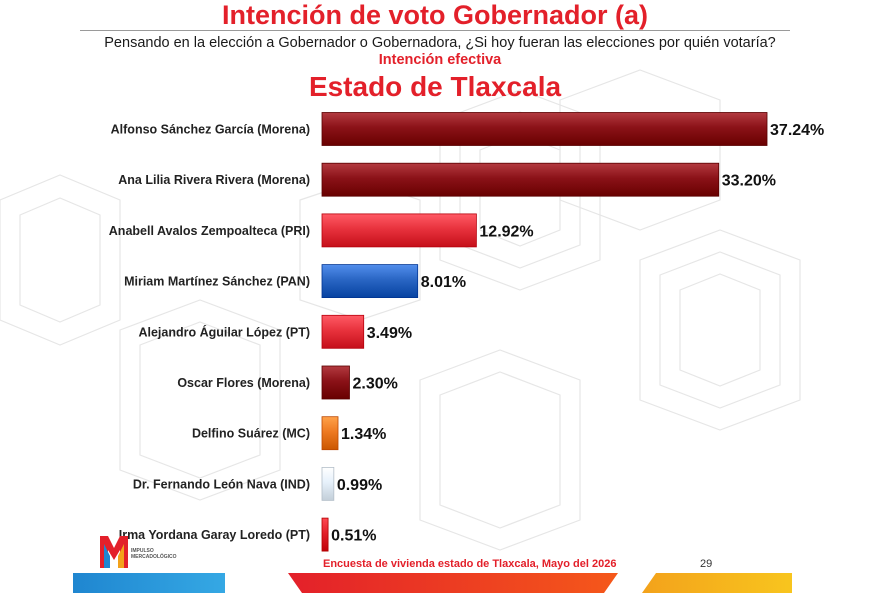 Image resolution: width=870 pixels, height=600 pixels. What do you see at coordinates (359, 485) in the screenshot?
I see `value-label: 0.99%` at bounding box center [359, 485].